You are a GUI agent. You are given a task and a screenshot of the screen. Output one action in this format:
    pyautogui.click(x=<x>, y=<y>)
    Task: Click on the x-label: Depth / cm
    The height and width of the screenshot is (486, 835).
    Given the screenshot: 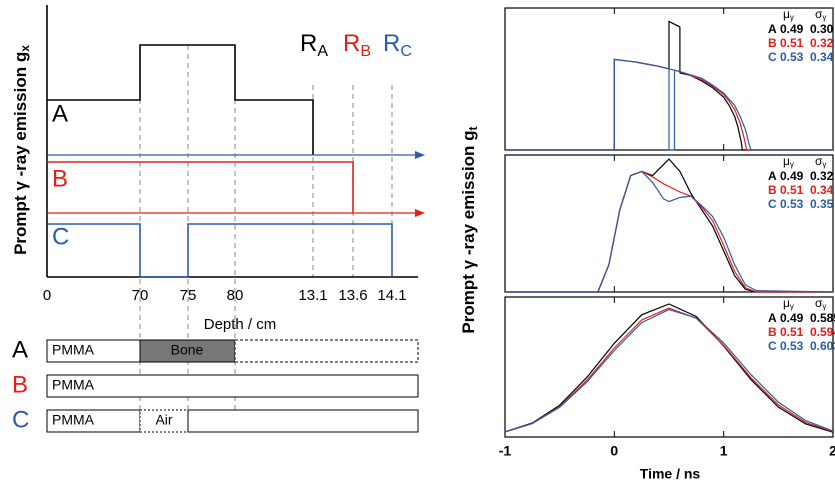 What is the action you would take?
    pyautogui.click(x=240, y=324)
    